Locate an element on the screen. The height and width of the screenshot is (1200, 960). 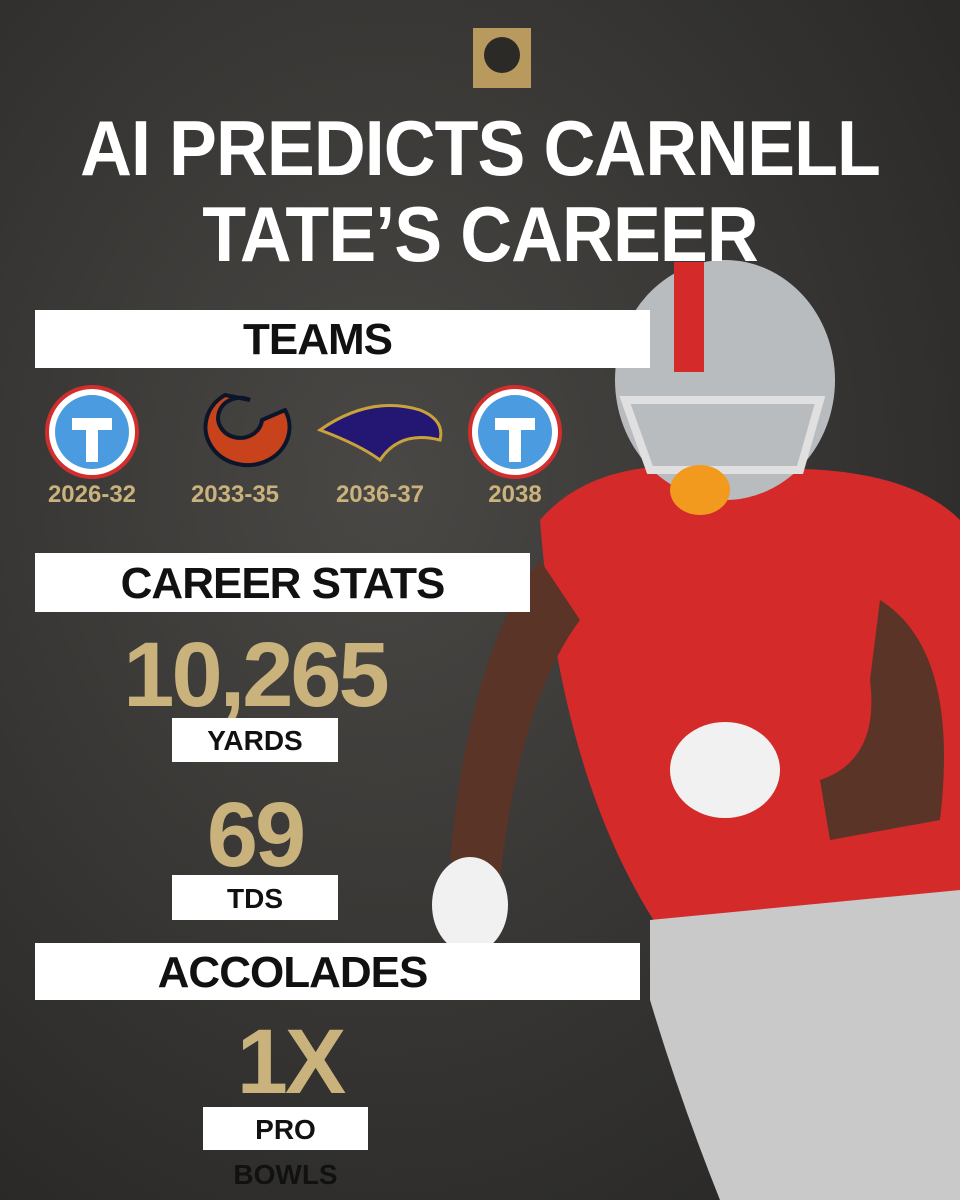
section-heading: ACCOLADES is located at coordinates (337, 971).